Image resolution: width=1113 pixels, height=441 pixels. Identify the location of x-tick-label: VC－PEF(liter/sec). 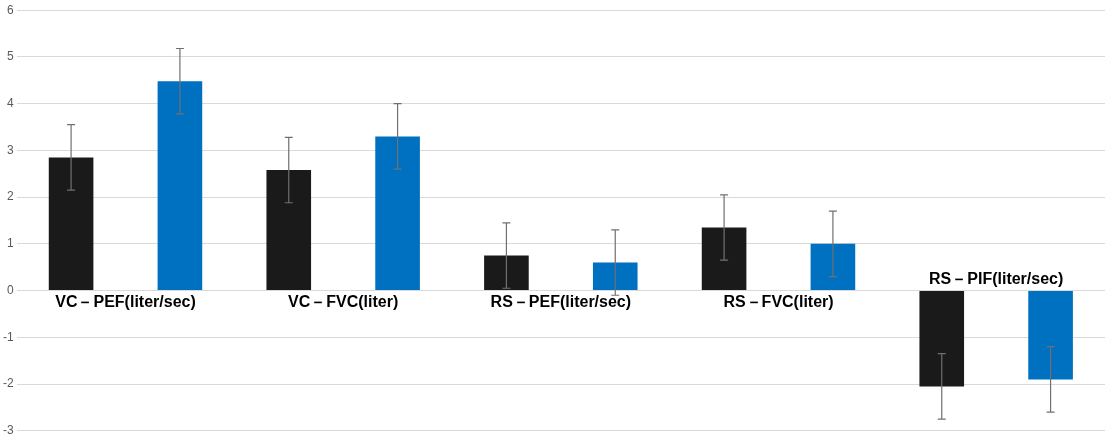
(125, 302).